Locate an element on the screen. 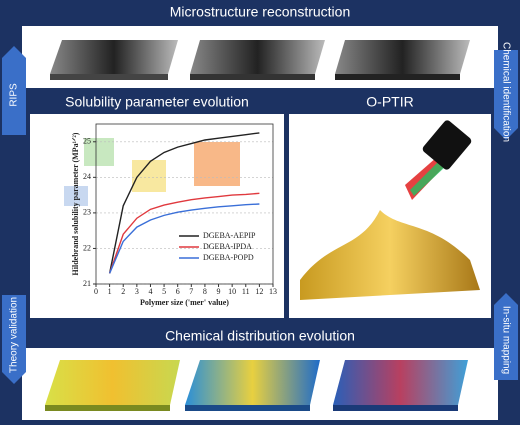  right-panel-header is located at coordinates (390, 103).